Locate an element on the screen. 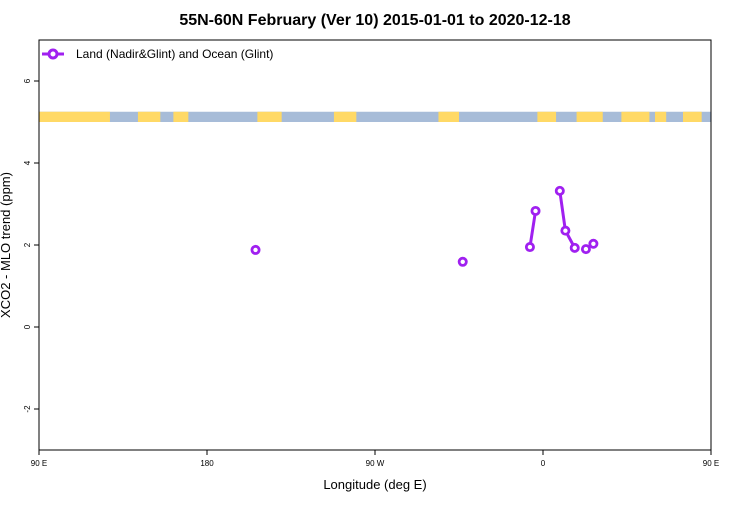 The image size is (750, 505). x-tick-label-3: 0 is located at coordinates (543, 463).